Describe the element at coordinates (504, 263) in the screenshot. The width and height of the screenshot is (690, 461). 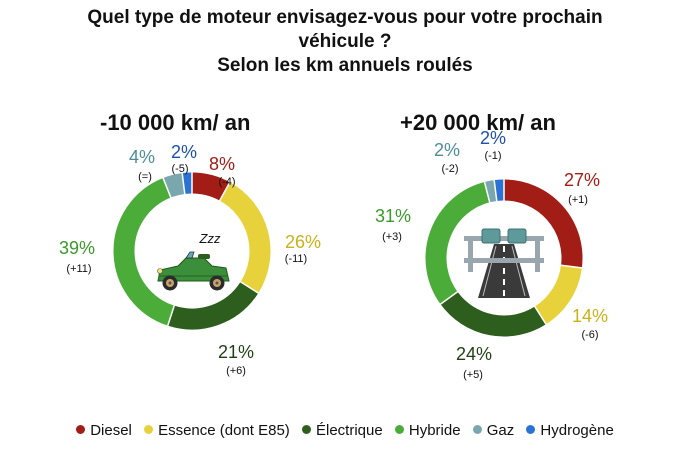
I see `highway-icon` at that location.